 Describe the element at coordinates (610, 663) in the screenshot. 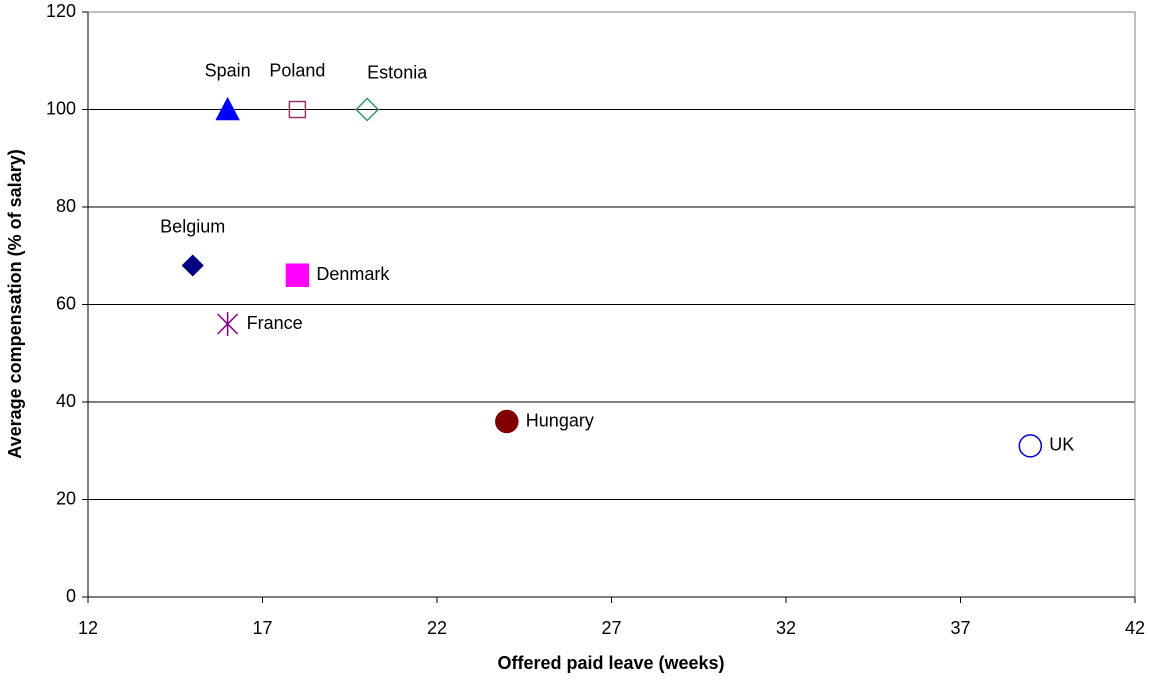

I see `x-axis-title: Offered paid leave (weeks)` at that location.